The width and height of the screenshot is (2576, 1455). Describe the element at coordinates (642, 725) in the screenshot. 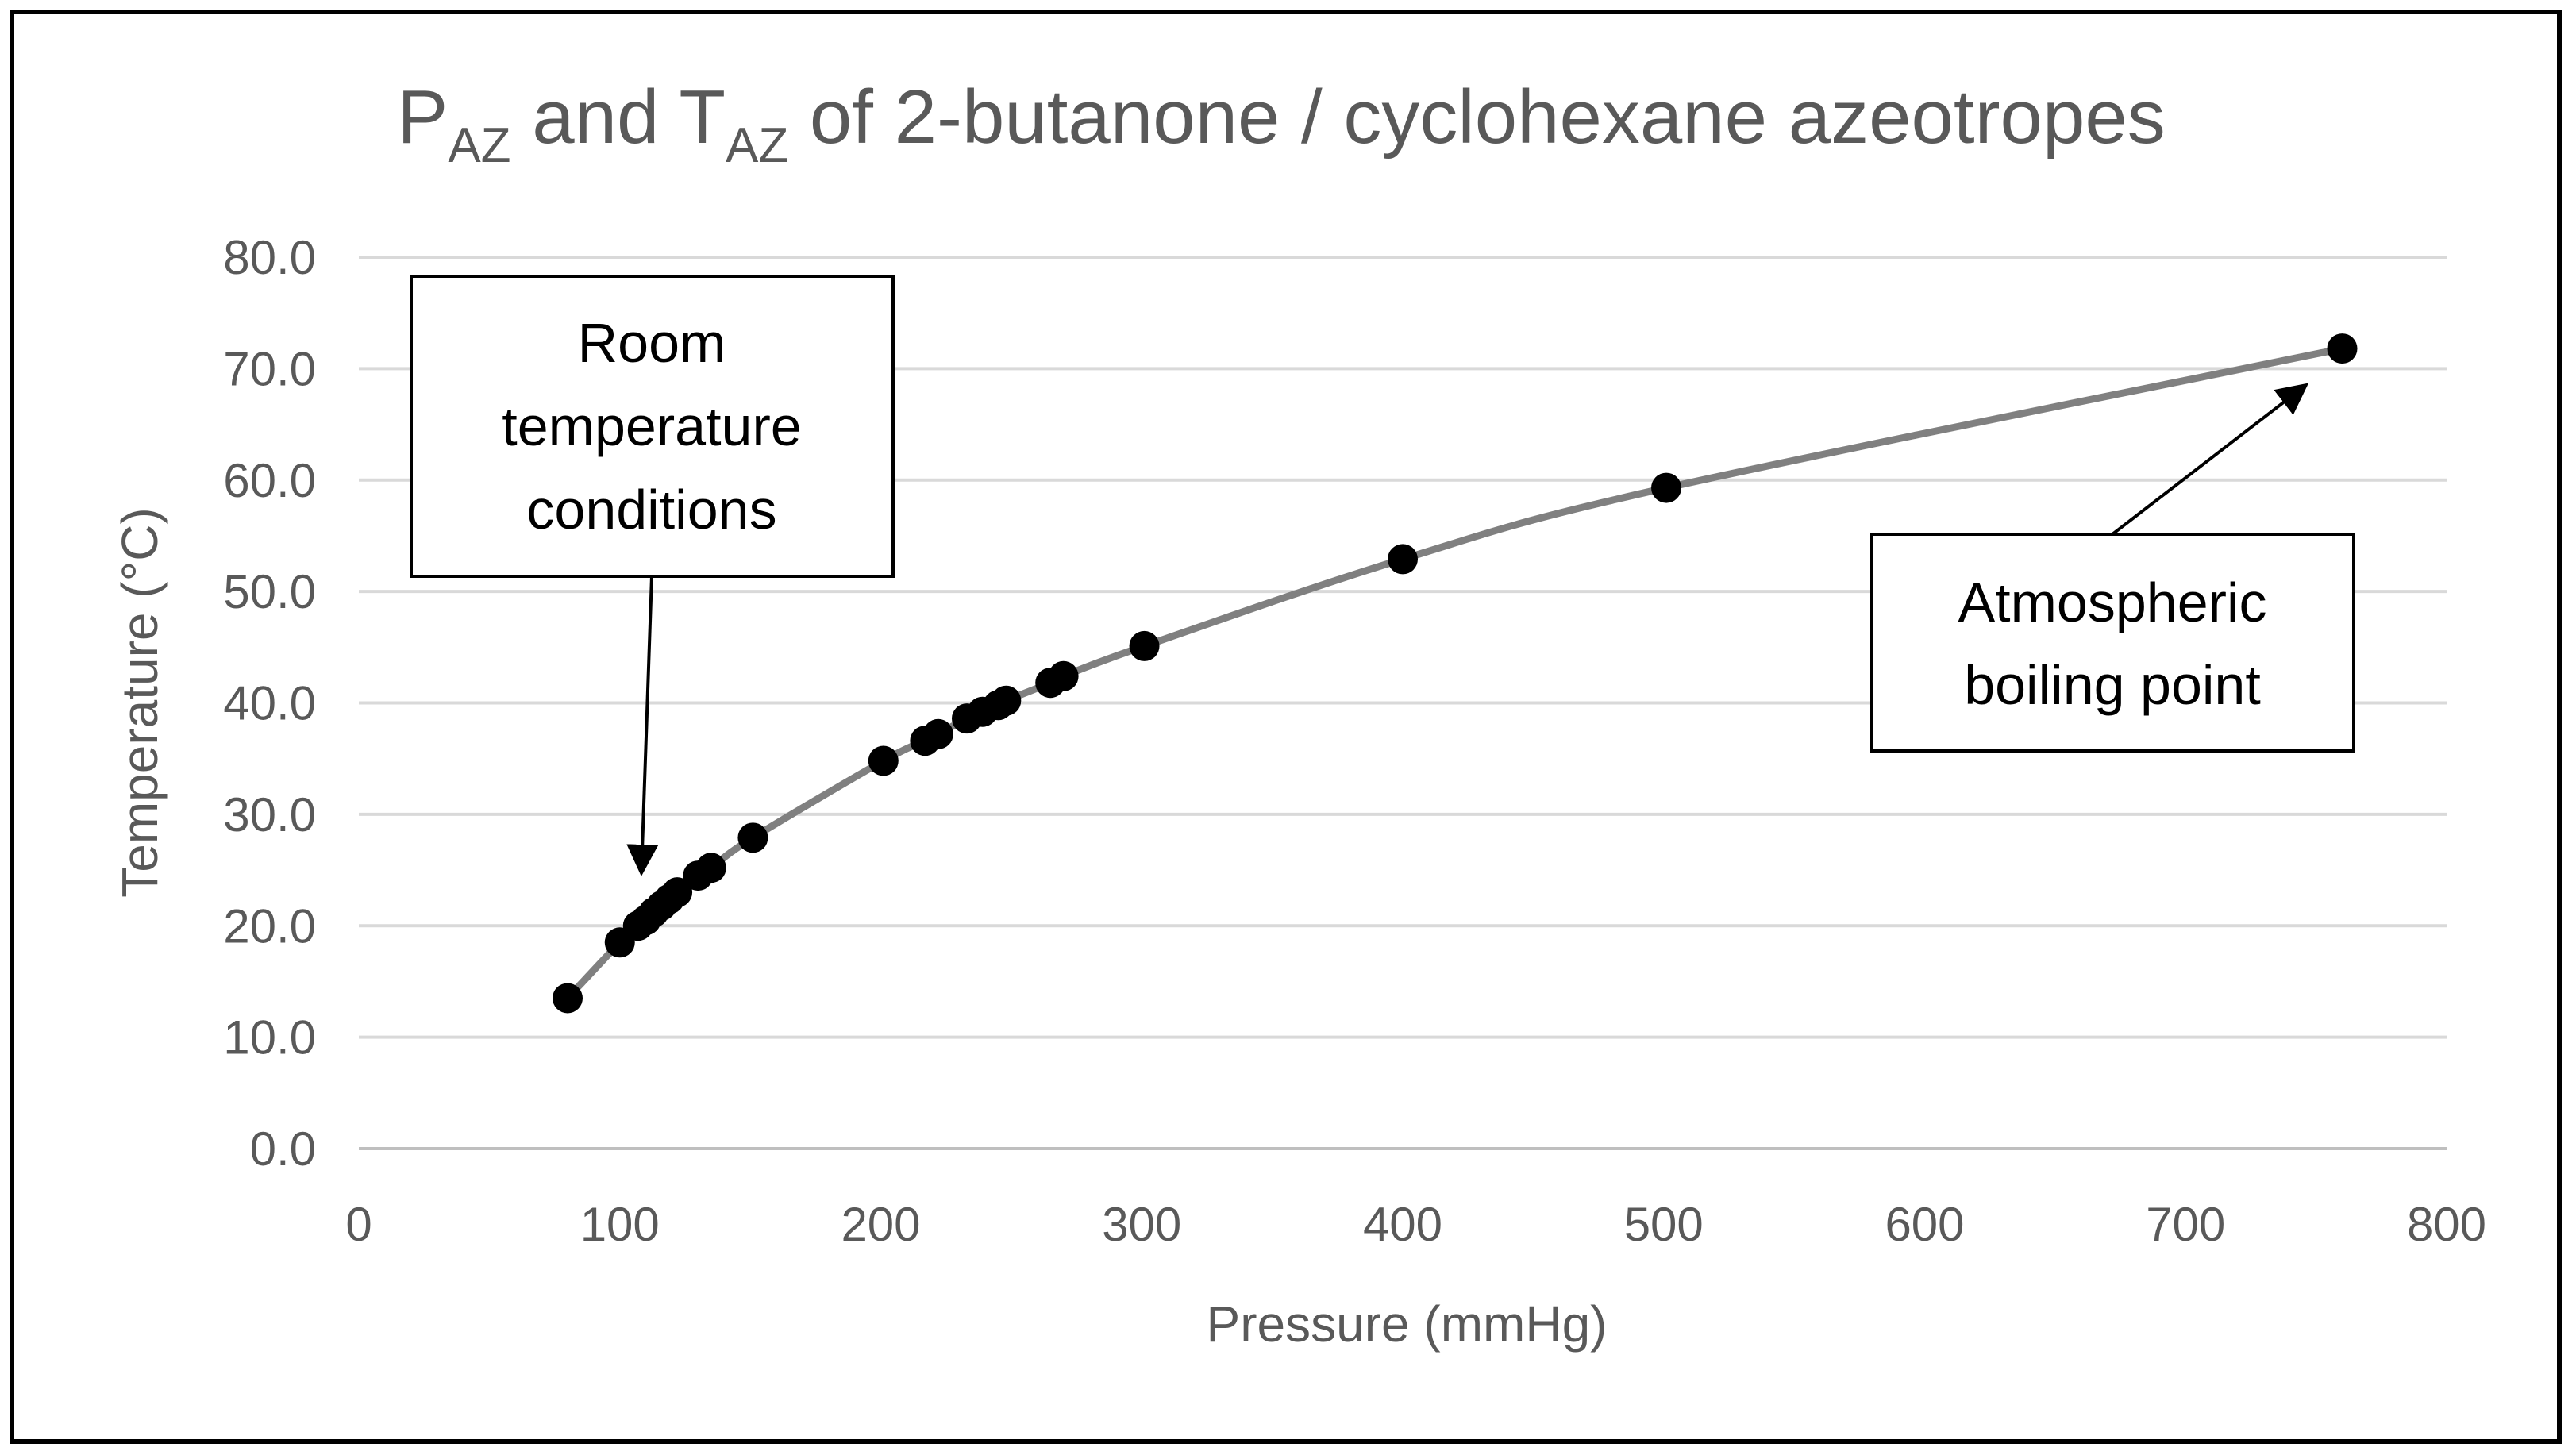

I see `callout-room-arrow` at that location.